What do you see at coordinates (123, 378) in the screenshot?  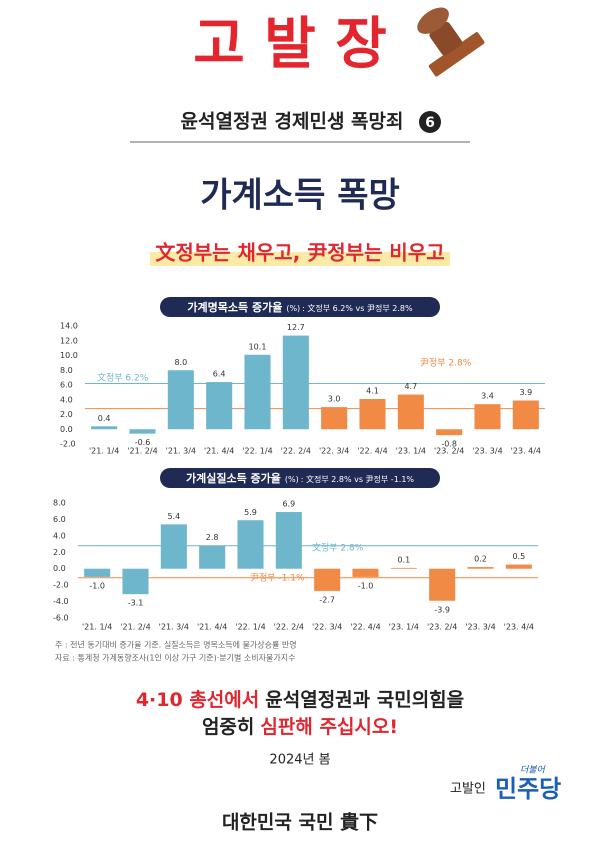 I see `reference-label: 文정부 6.2%` at bounding box center [123, 378].